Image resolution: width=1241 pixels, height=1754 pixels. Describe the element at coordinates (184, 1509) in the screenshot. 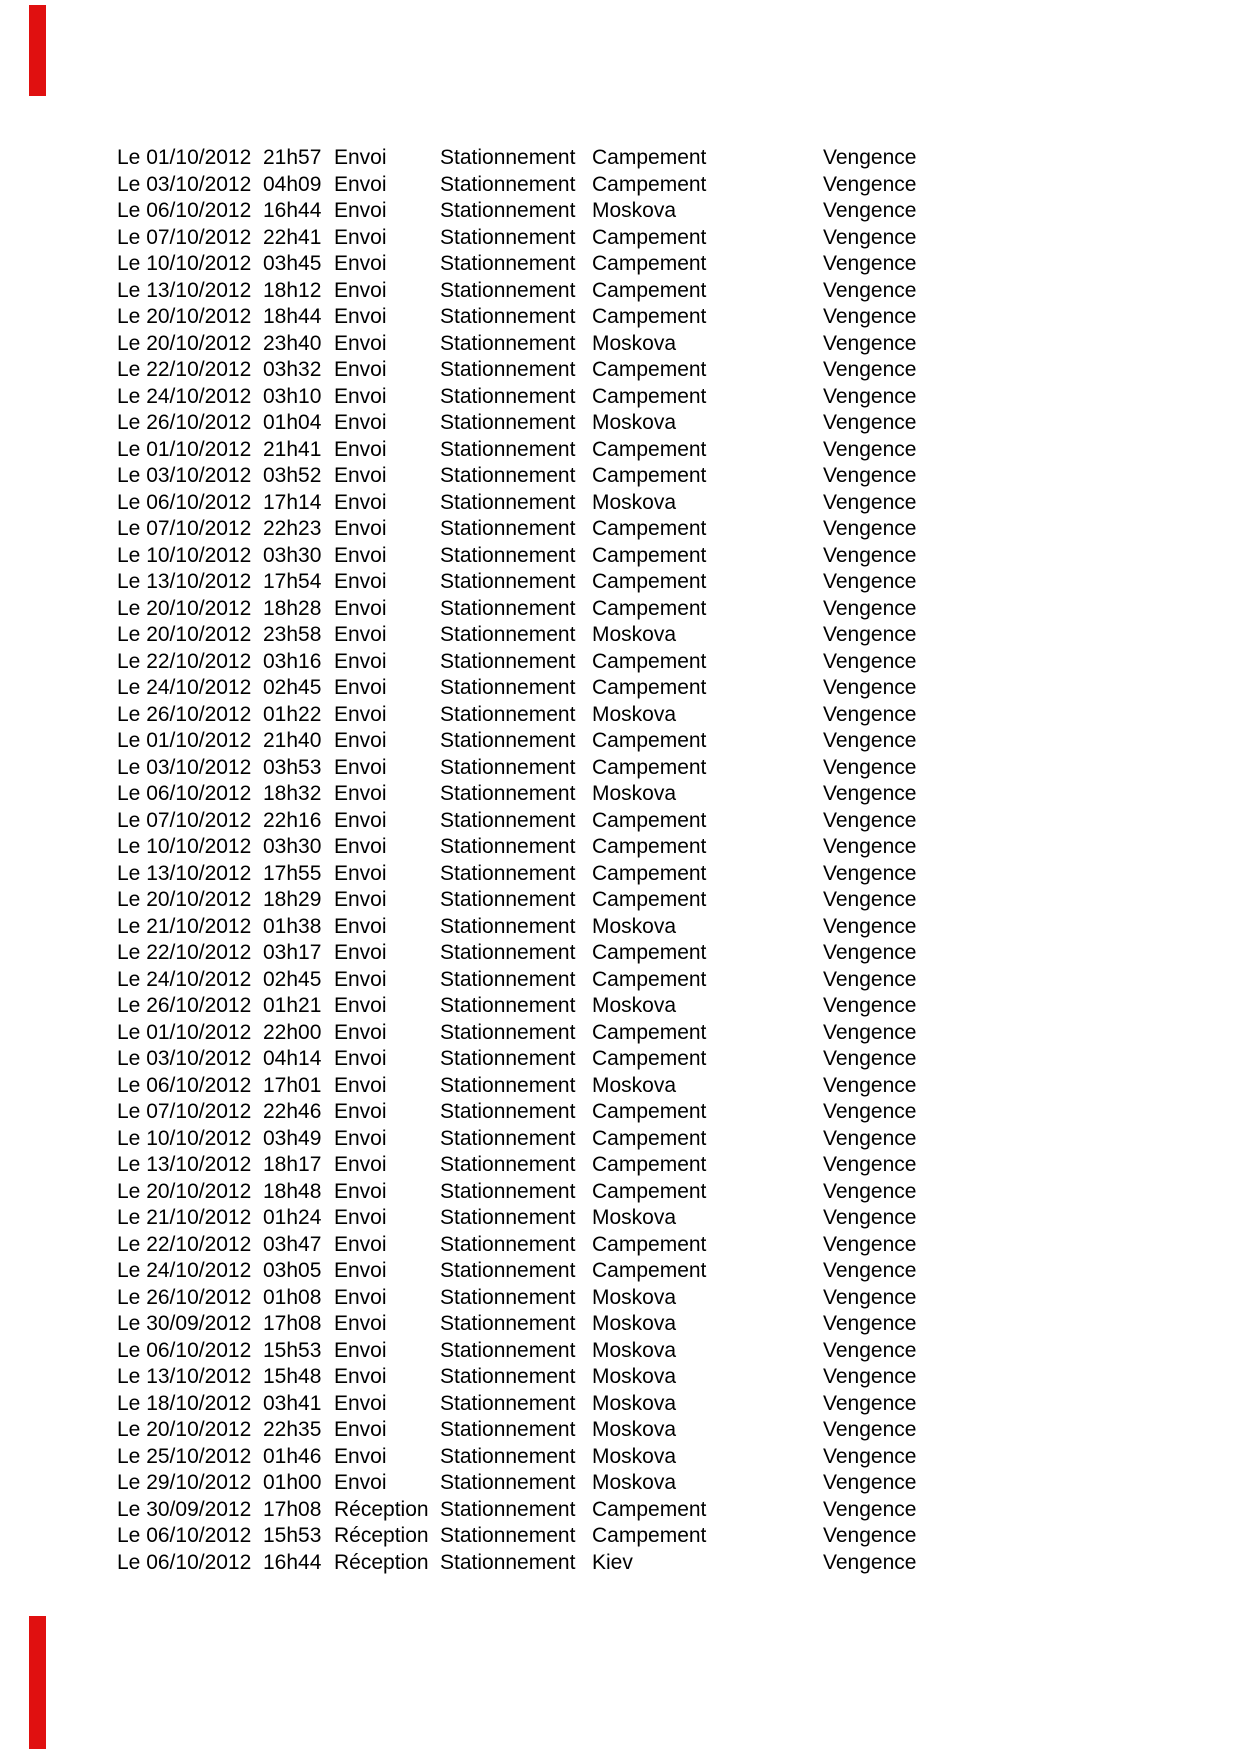

I see `cell-date: Le 30/09/2012` at that location.